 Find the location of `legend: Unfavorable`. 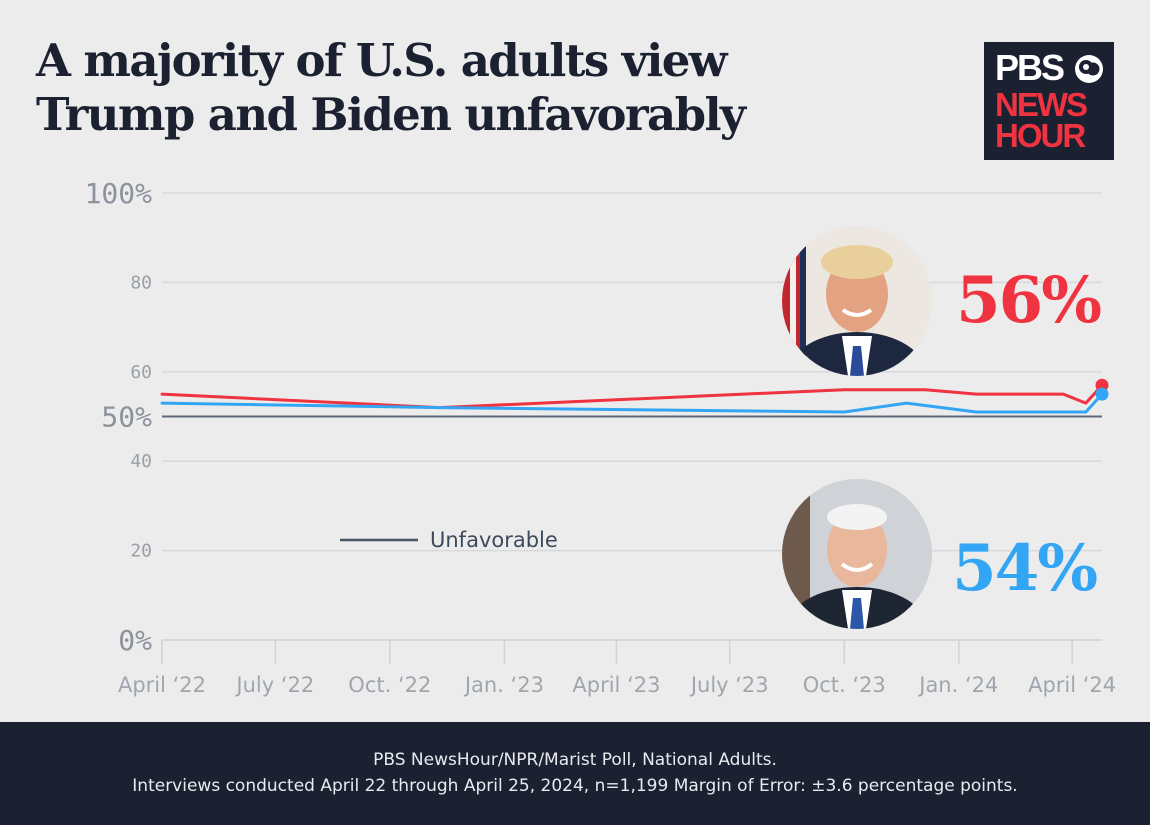

legend: Unfavorable is located at coordinates (449, 540).